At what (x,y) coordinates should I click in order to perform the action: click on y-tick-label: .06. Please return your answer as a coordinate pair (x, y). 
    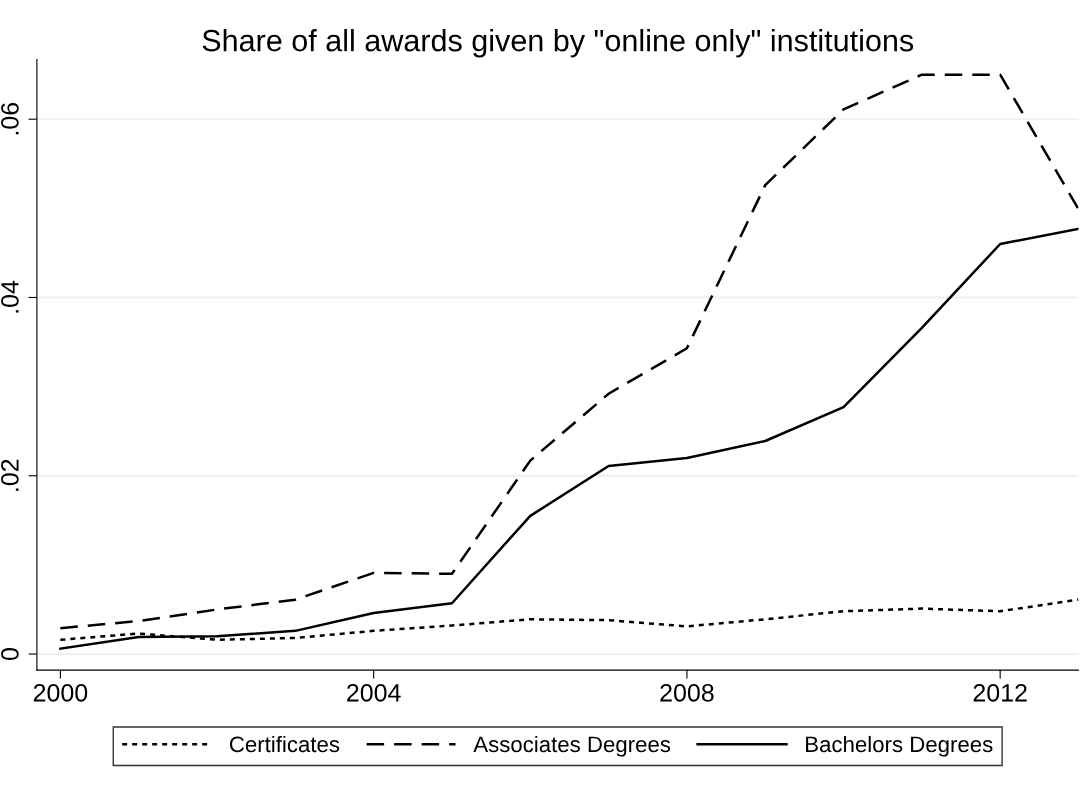
    Looking at the image, I should click on (10, 118).